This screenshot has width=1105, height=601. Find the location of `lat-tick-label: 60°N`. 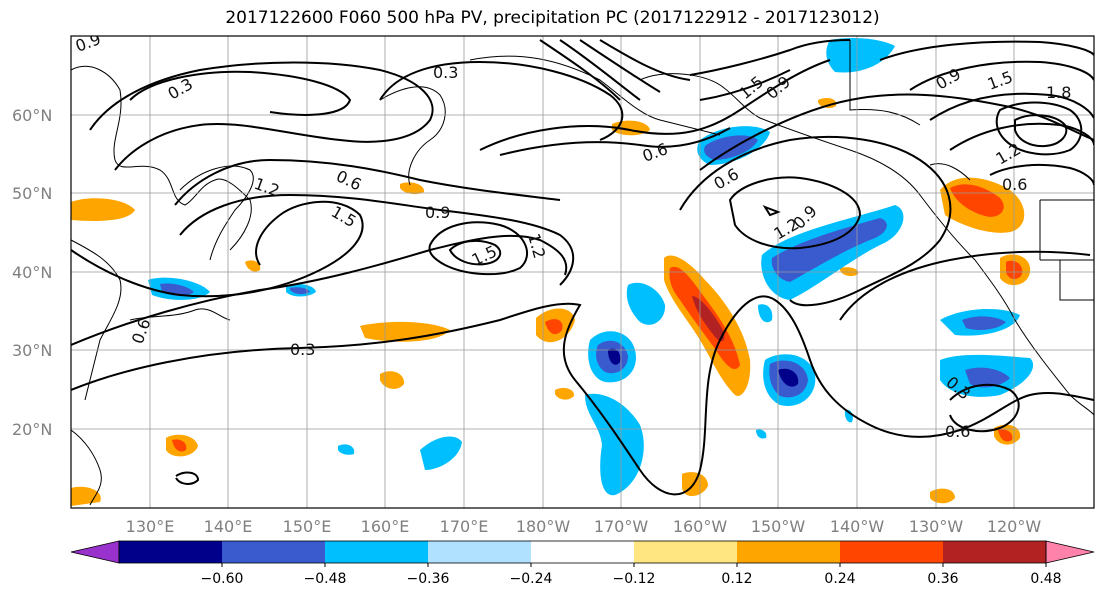

lat-tick-label: 60°N is located at coordinates (32, 115).